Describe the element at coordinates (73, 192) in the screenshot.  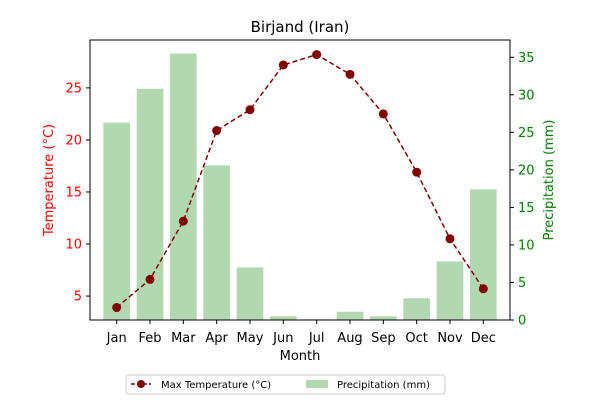
I see `left-tick-label: 15` at that location.